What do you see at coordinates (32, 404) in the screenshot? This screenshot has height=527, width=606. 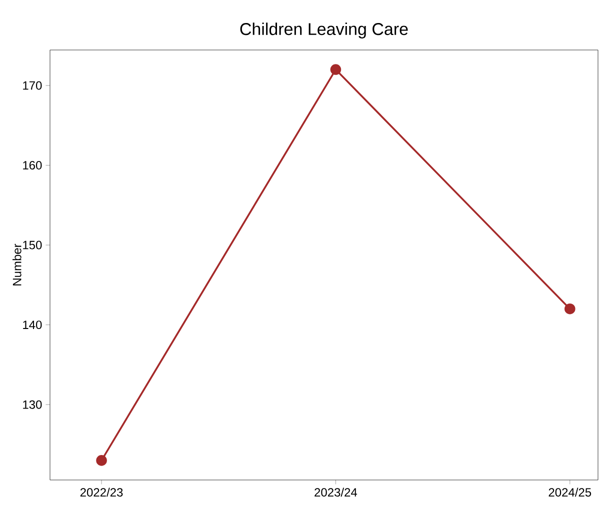 I see `y-tick-label: 130` at bounding box center [32, 404].